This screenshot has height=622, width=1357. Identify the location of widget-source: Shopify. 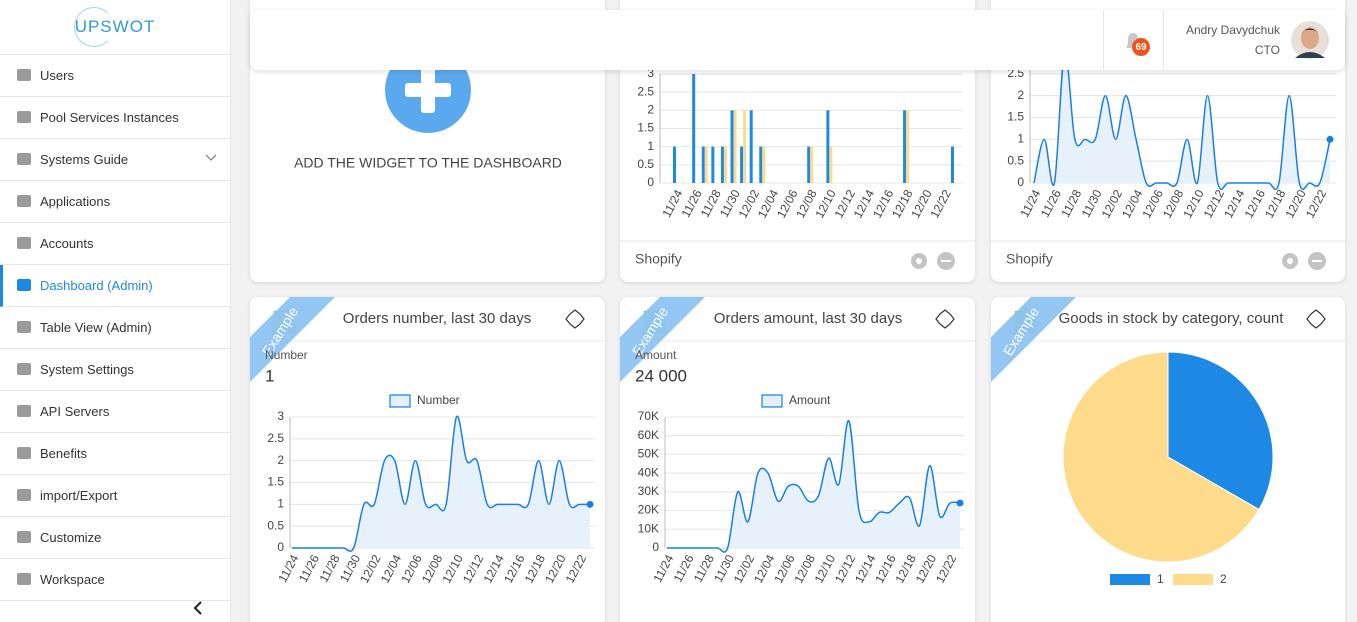
(658, 259).